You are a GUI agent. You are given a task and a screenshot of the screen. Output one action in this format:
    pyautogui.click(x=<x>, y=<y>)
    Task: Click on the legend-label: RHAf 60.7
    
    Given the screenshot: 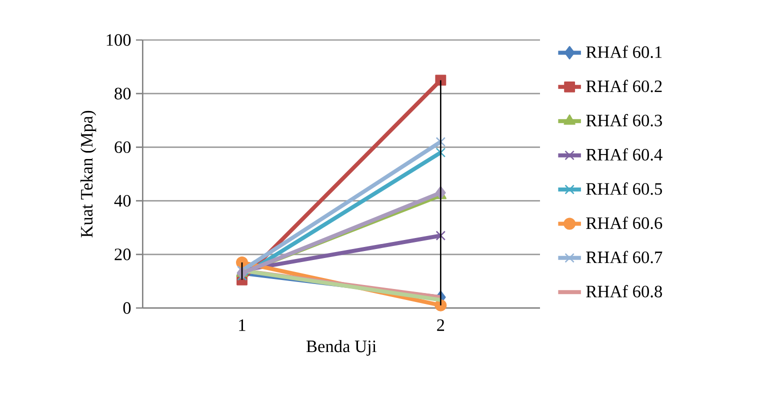 What is the action you would take?
    pyautogui.click(x=624, y=257)
    